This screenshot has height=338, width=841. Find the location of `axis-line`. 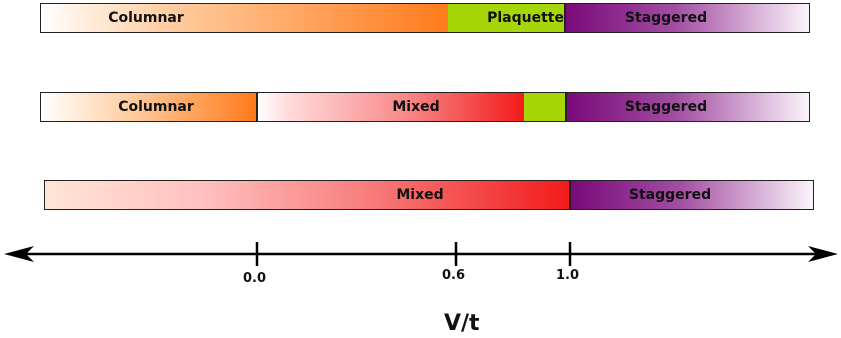

axis-line is located at coordinates (421, 254).